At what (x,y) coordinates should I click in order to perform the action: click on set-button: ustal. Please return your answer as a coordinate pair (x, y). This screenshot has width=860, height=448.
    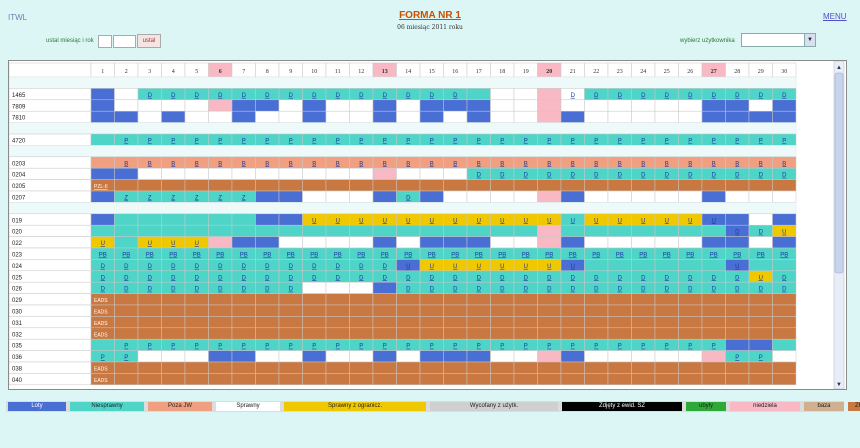
    Looking at the image, I should click on (149, 41).